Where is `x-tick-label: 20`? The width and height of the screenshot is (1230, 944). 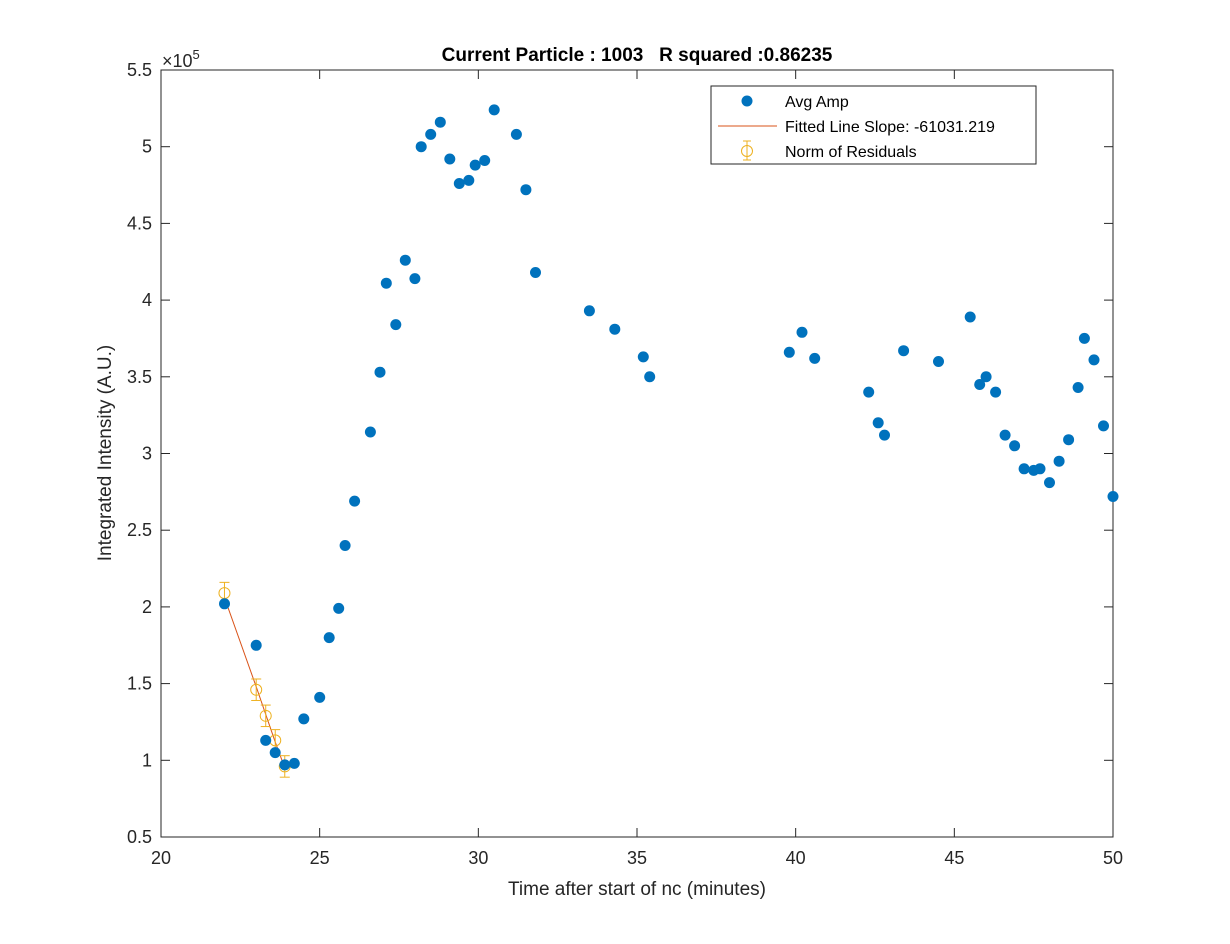 x-tick-label: 20 is located at coordinates (161, 858).